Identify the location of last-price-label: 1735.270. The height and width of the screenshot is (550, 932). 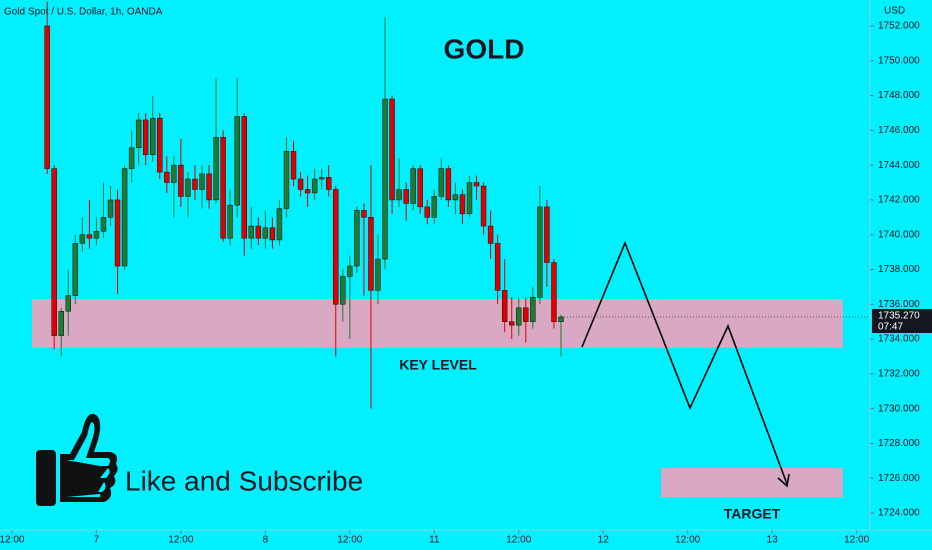
(899, 316).